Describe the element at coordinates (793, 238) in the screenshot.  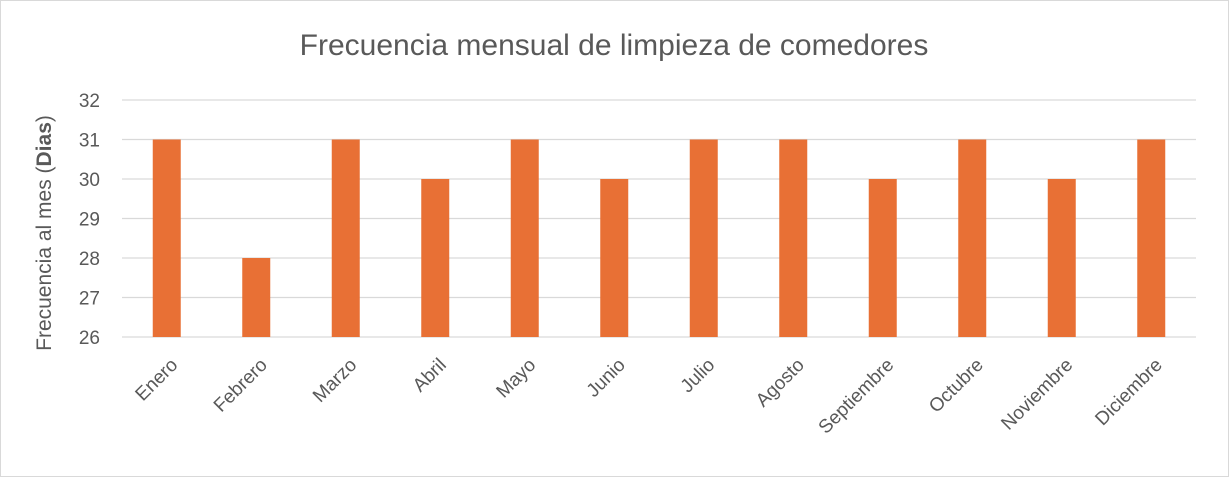
I see `bar-agosto` at that location.